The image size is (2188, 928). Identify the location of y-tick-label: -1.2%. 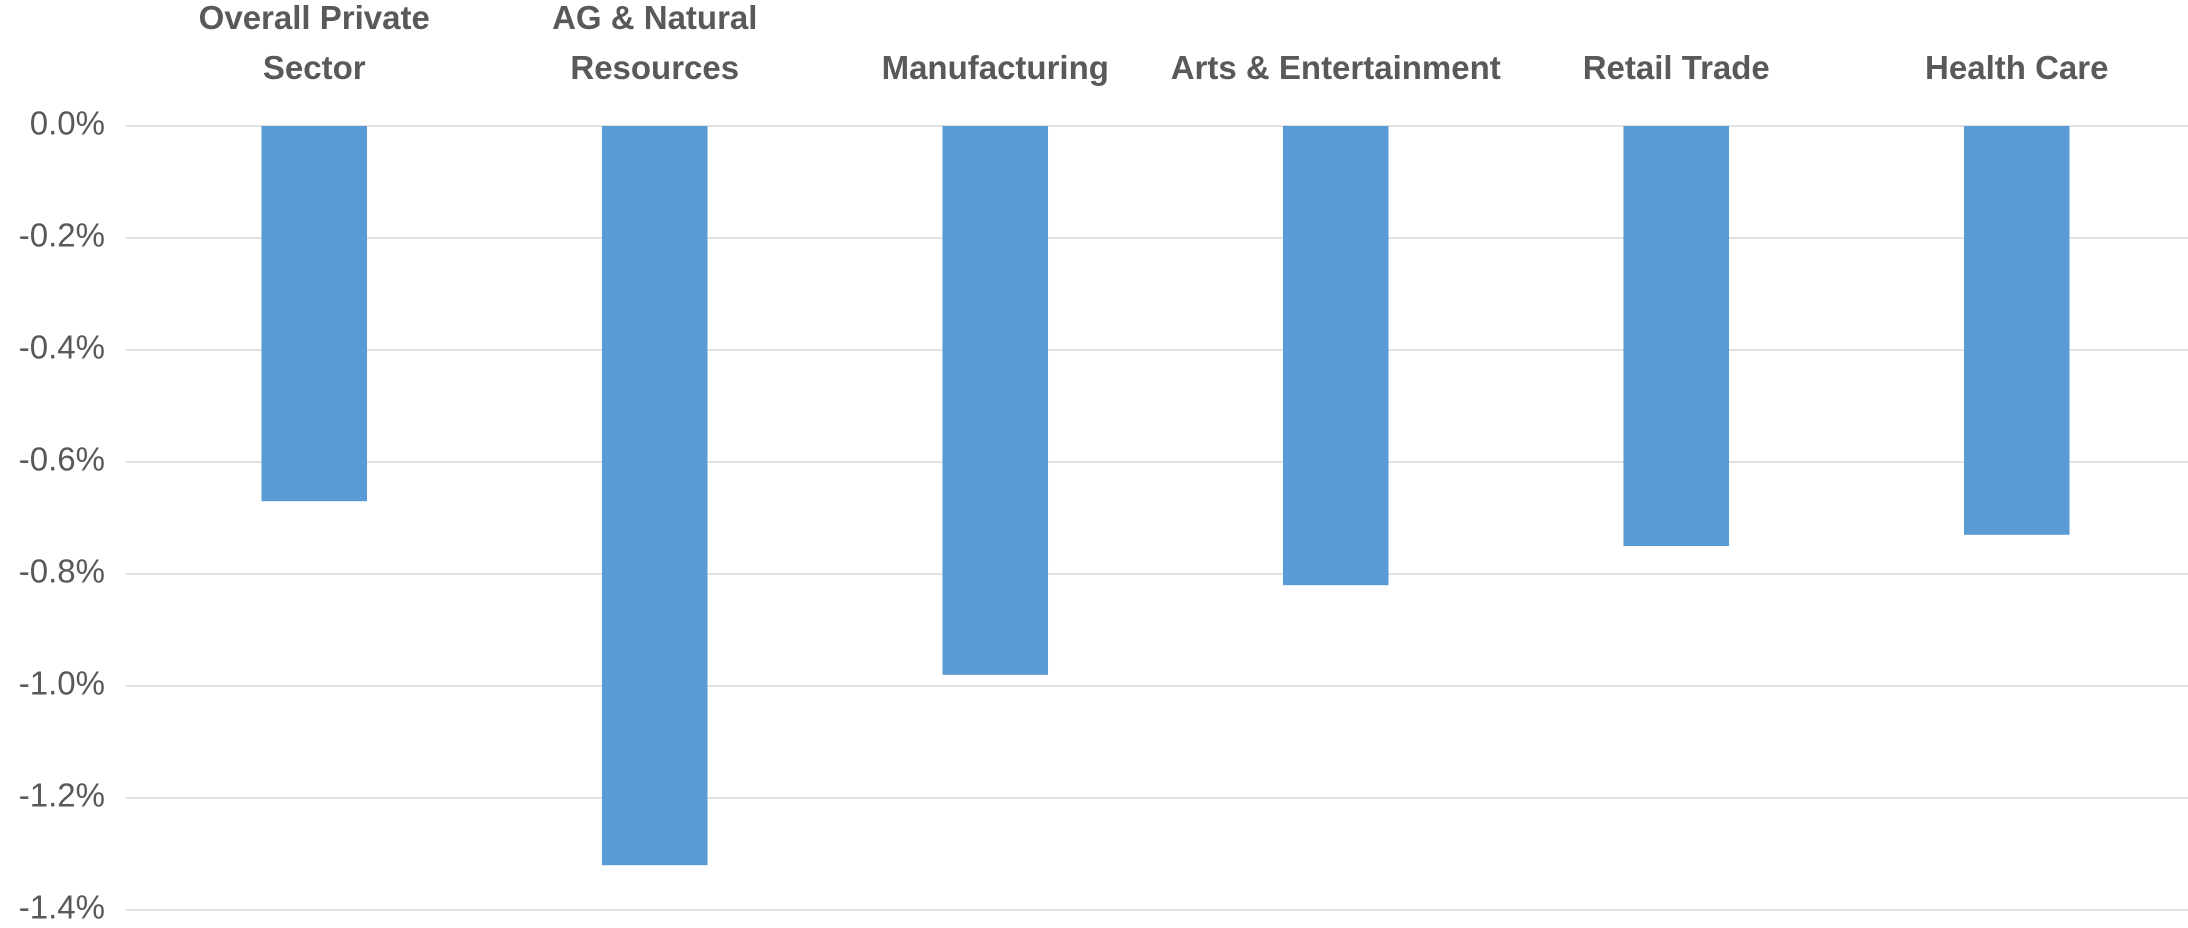
(62, 795).